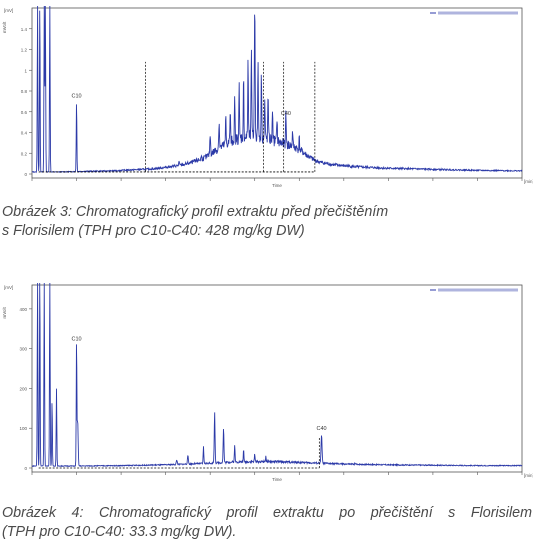 Image resolution: width=533 pixels, height=543 pixels. What do you see at coordinates (24, 91) in the screenshot?
I see `y-tick-label: 0.8` at bounding box center [24, 91].